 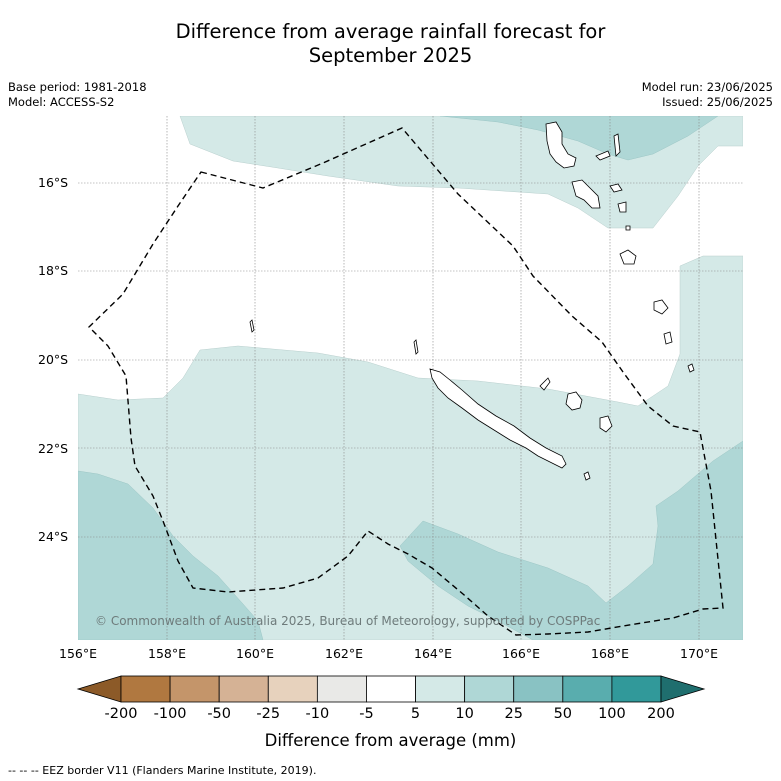 I want to click on lon-label-156e: 156°E, so click(x=78, y=653).